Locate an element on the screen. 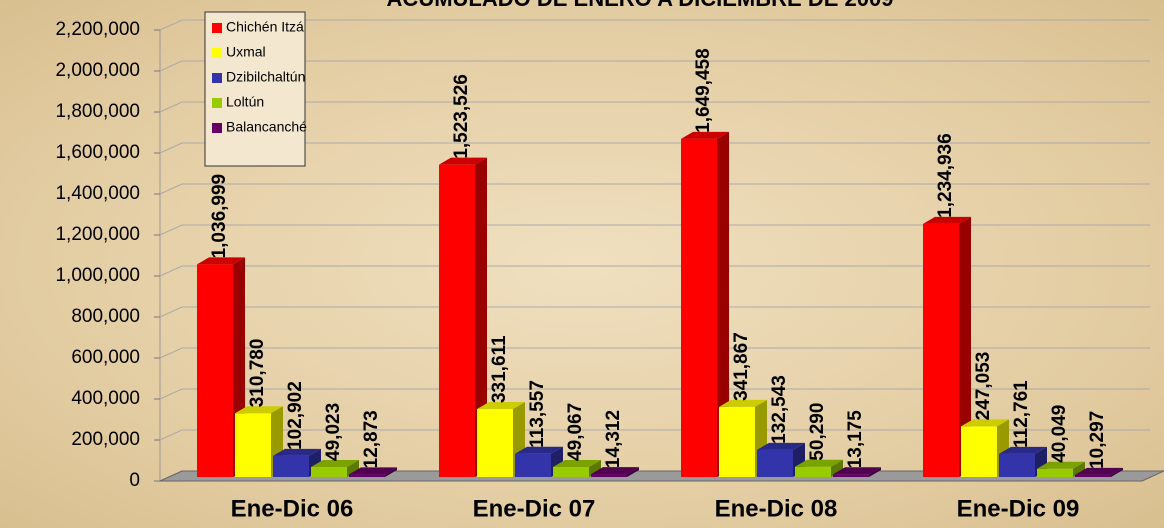 The height and width of the screenshot is (528, 1164). y-tick-label: 400,000 is located at coordinates (105, 398).